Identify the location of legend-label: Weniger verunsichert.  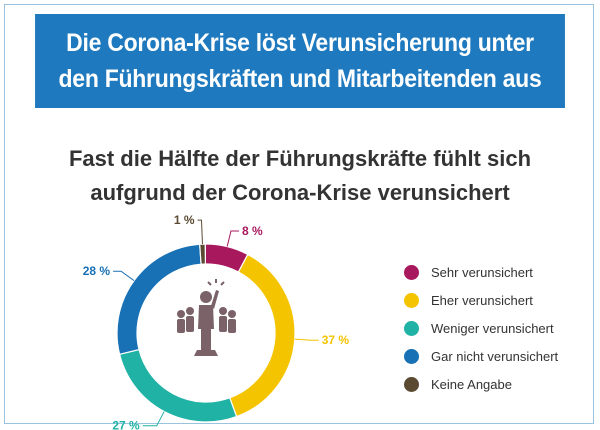
(492, 328).